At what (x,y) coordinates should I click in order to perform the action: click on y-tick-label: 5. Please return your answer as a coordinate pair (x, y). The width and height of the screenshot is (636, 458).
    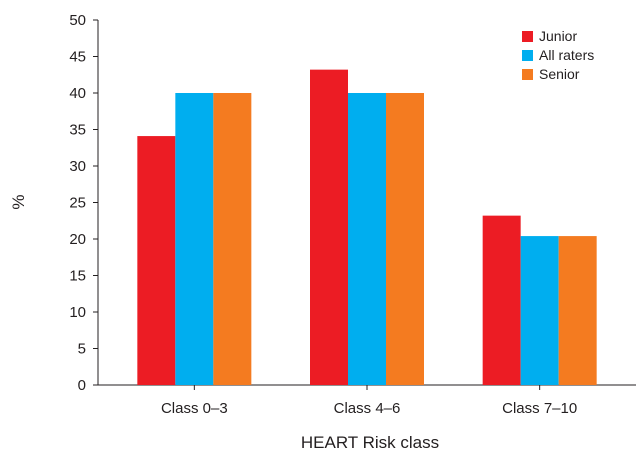
    Looking at the image, I should click on (82, 349).